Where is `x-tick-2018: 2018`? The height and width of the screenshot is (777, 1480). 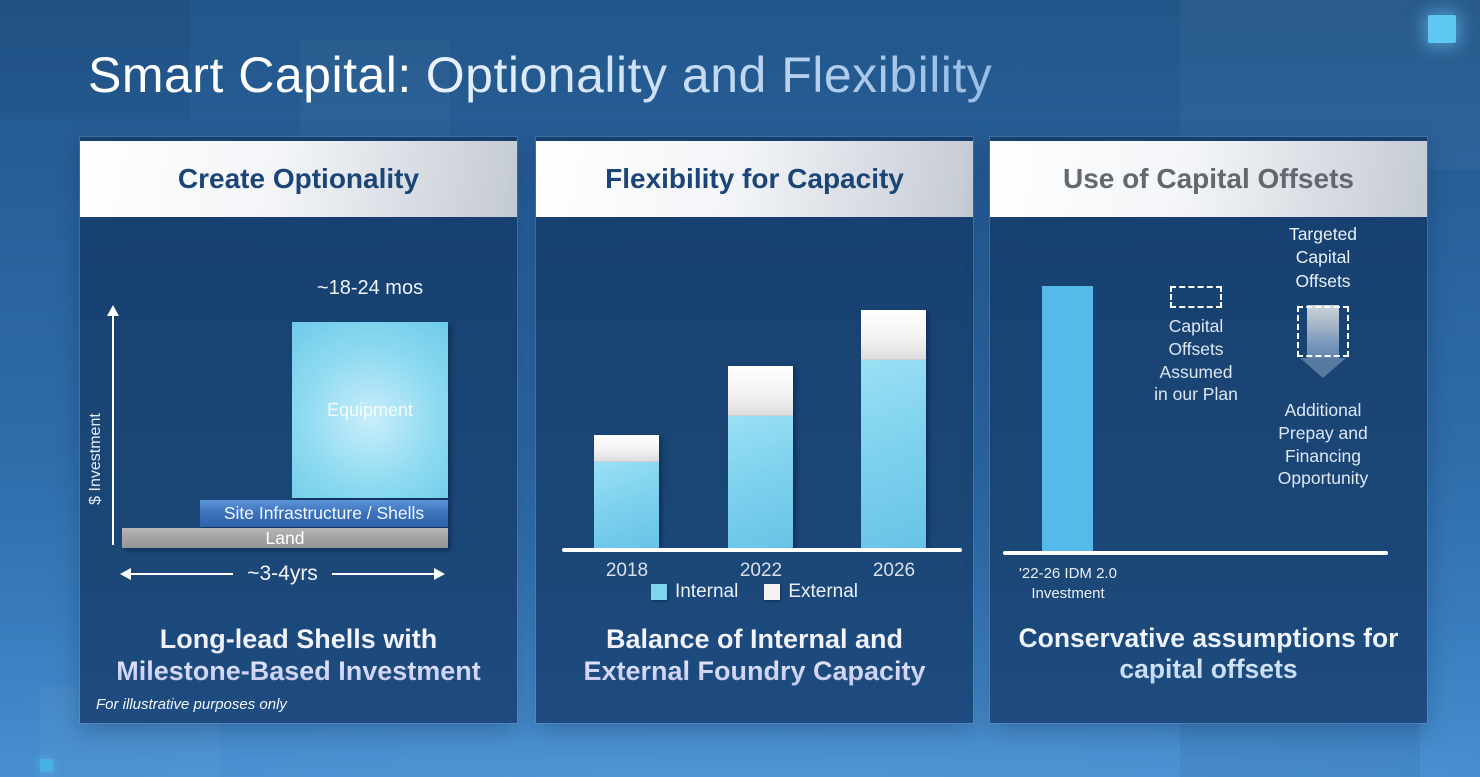
x-tick-2018: 2018 is located at coordinates (627, 570).